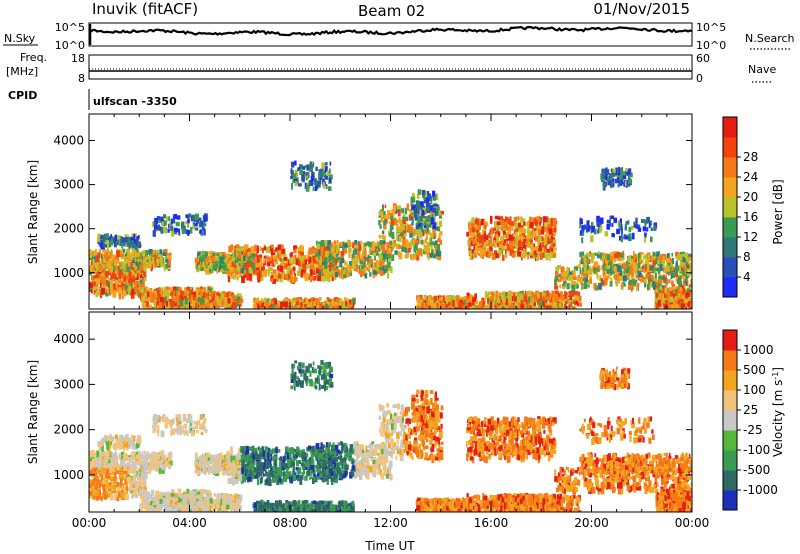 This screenshot has height=554, width=800. I want to click on nave-tick-bottom: 0, so click(699, 78).